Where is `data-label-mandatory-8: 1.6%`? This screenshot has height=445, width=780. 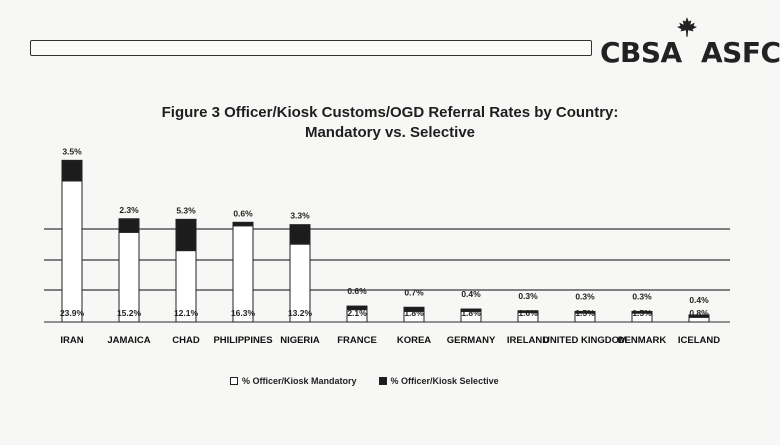 data-label-mandatory-8: 1.6% is located at coordinates (528, 313).